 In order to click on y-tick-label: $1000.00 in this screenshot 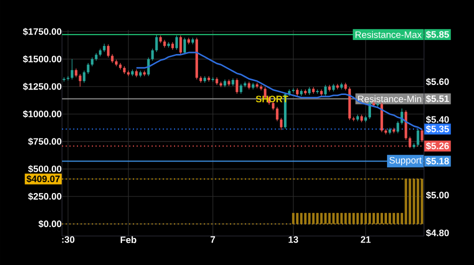, I will do `click(42, 114)`.